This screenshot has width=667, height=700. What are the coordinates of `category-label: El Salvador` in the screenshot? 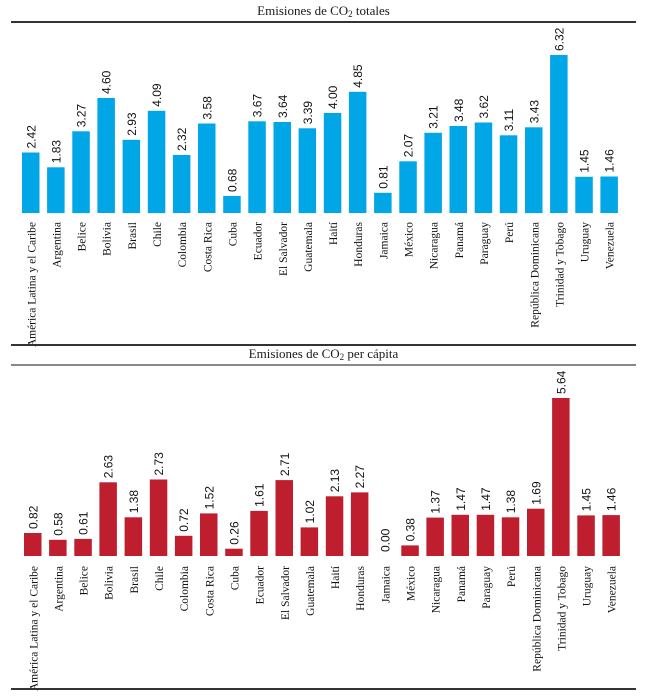 It's located at (284, 249).